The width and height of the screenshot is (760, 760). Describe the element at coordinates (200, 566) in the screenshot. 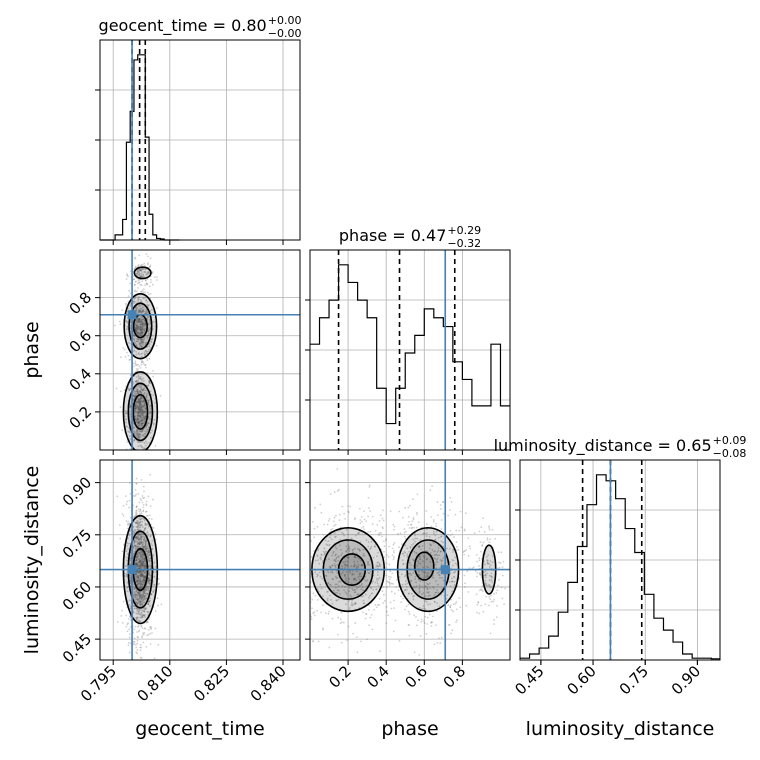

I see `scatter-panel-geocent_time-vs-luminosity_distance` at that location.